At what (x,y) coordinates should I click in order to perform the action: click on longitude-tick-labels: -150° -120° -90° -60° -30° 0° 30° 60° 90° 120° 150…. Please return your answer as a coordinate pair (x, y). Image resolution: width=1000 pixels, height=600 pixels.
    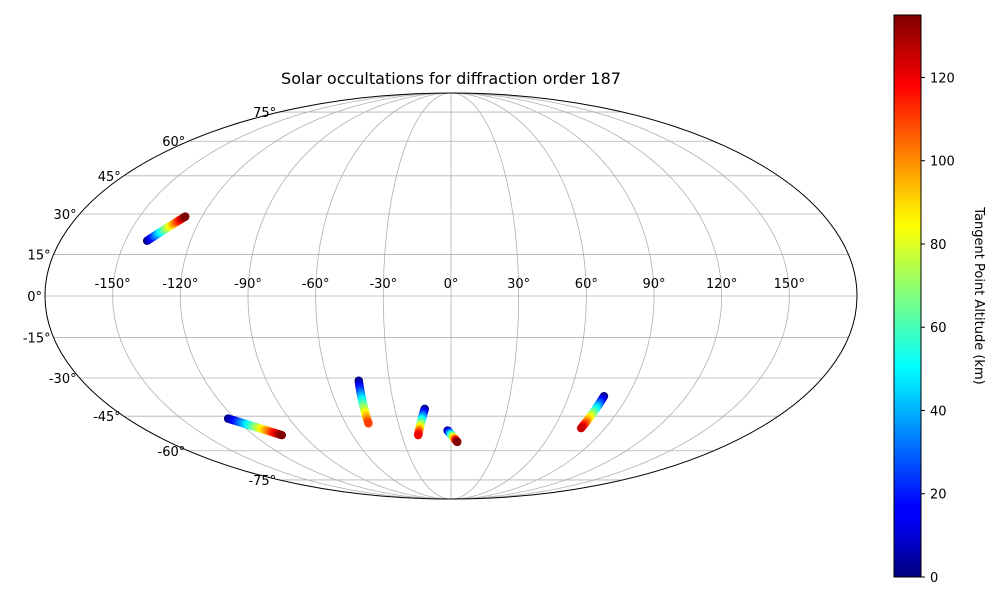
    Looking at the image, I should click on (450, 284).